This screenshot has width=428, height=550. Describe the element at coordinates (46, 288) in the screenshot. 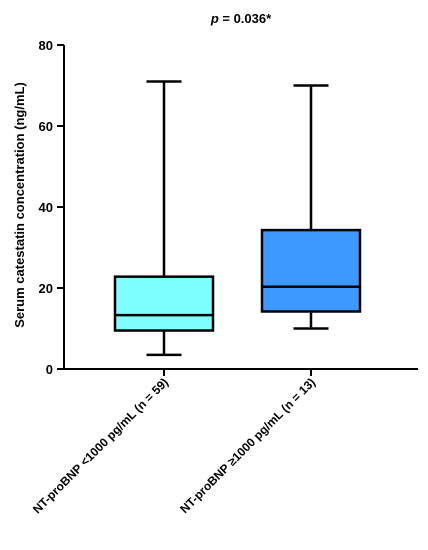

I see `y-tick-label: 20` at that location.